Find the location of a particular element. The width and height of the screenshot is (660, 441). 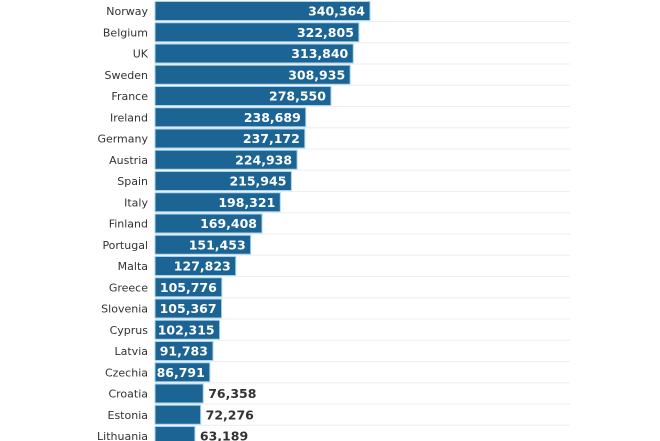

category-label: Austria is located at coordinates (128, 160).